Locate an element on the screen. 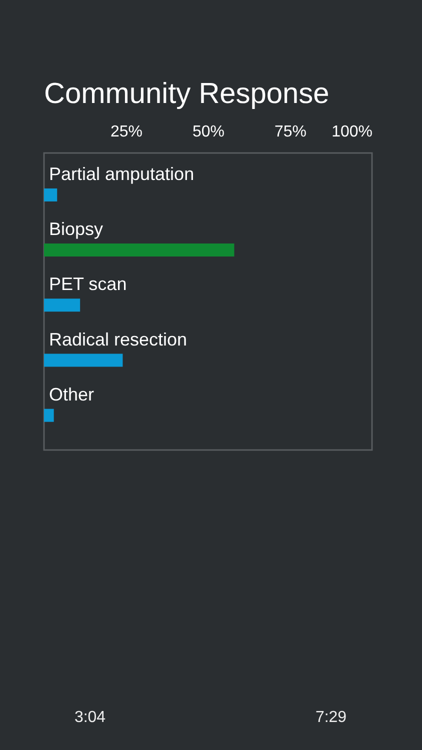 Image resolution: width=422 pixels, height=750 pixels. x-tick-label: 50% is located at coordinates (208, 132).